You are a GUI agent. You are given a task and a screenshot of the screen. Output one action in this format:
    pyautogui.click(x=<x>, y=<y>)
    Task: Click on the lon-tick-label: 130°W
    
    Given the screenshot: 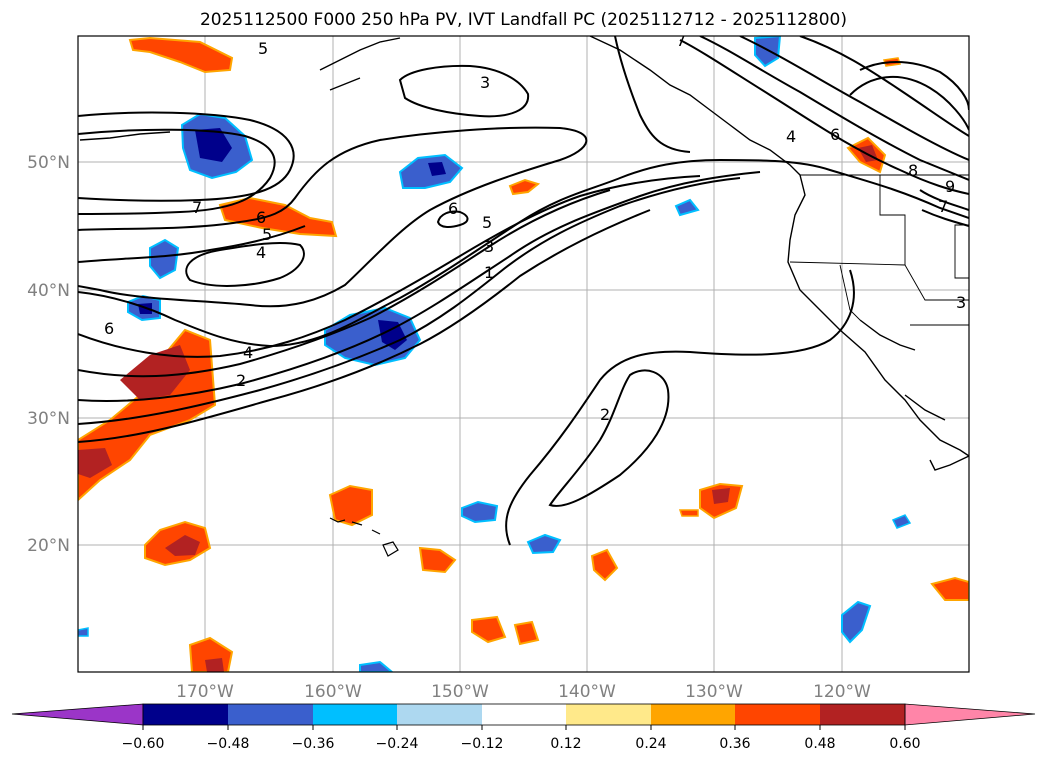 What is the action you would take?
    pyautogui.click(x=714, y=692)
    